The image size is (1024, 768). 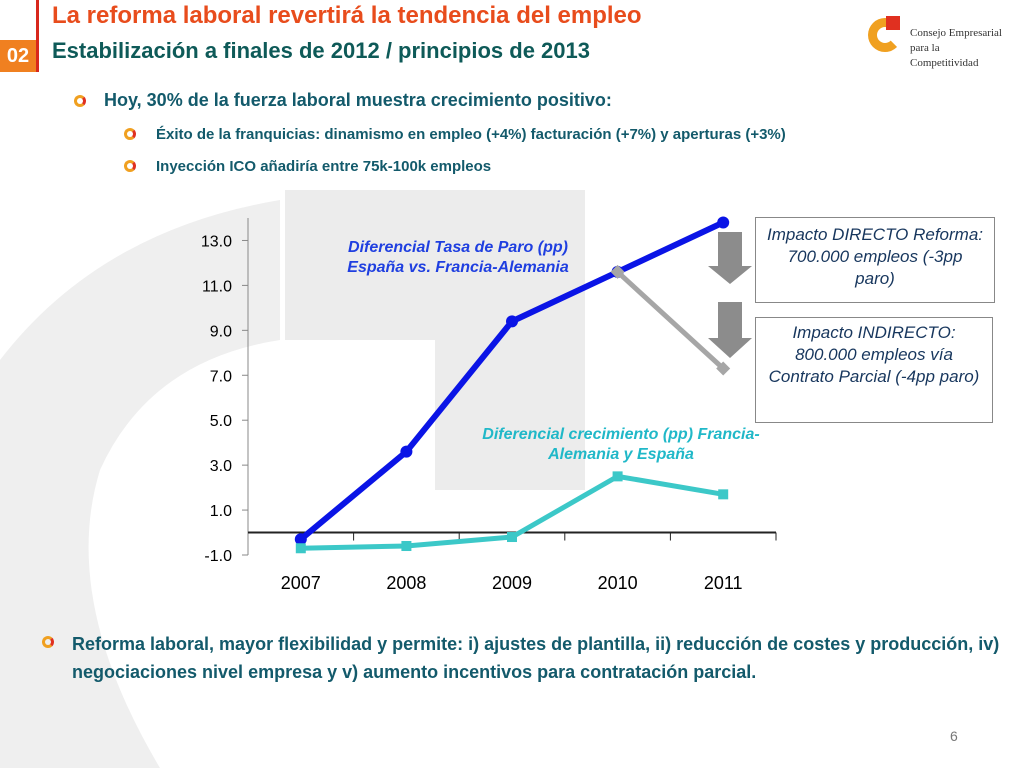 What do you see at coordinates (221, 331) in the screenshot?
I see `y-tick-label: 9.0` at bounding box center [221, 331].